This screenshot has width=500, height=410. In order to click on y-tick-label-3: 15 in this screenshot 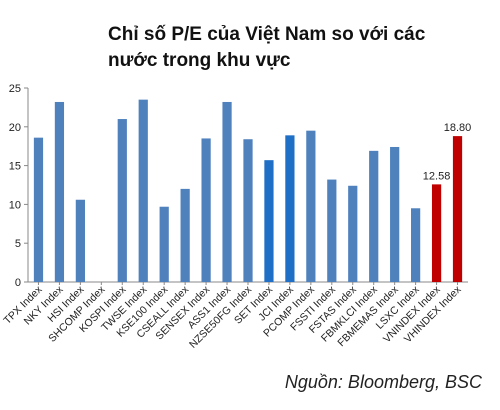, I will do `click(15, 167)`.